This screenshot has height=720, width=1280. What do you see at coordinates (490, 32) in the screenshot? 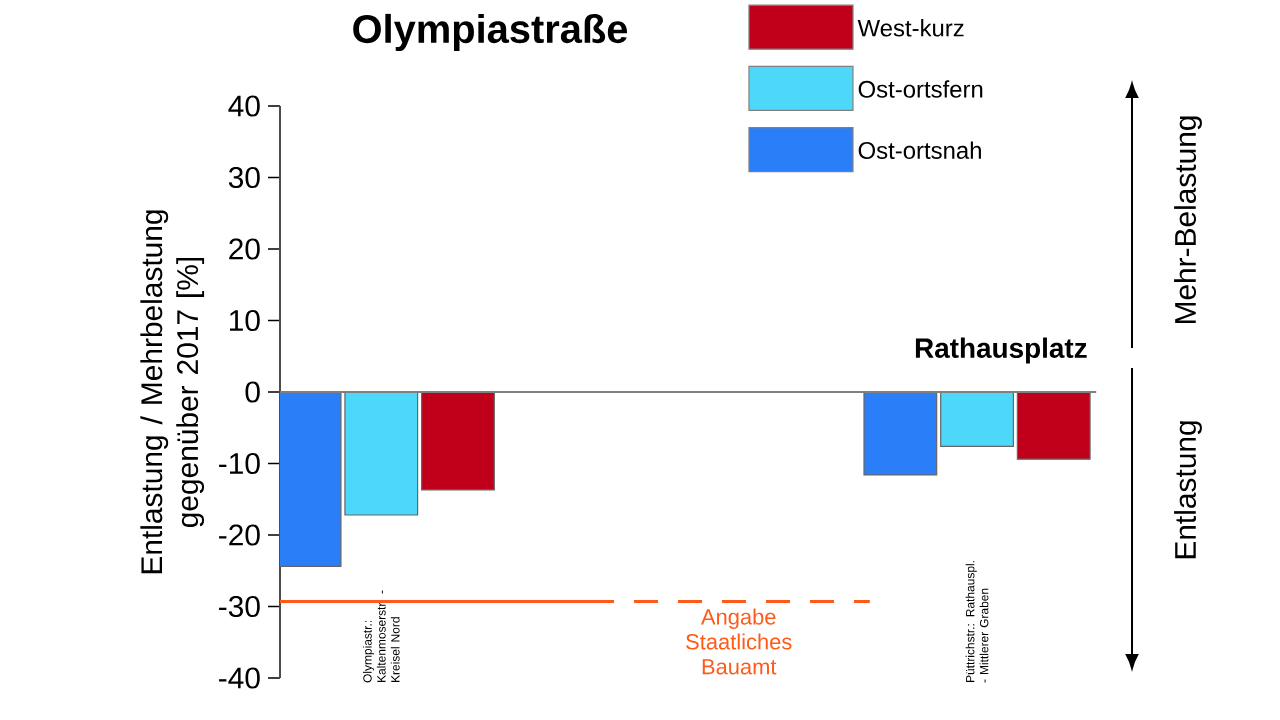
I see `chart-title: Olympiastraße` at bounding box center [490, 32].